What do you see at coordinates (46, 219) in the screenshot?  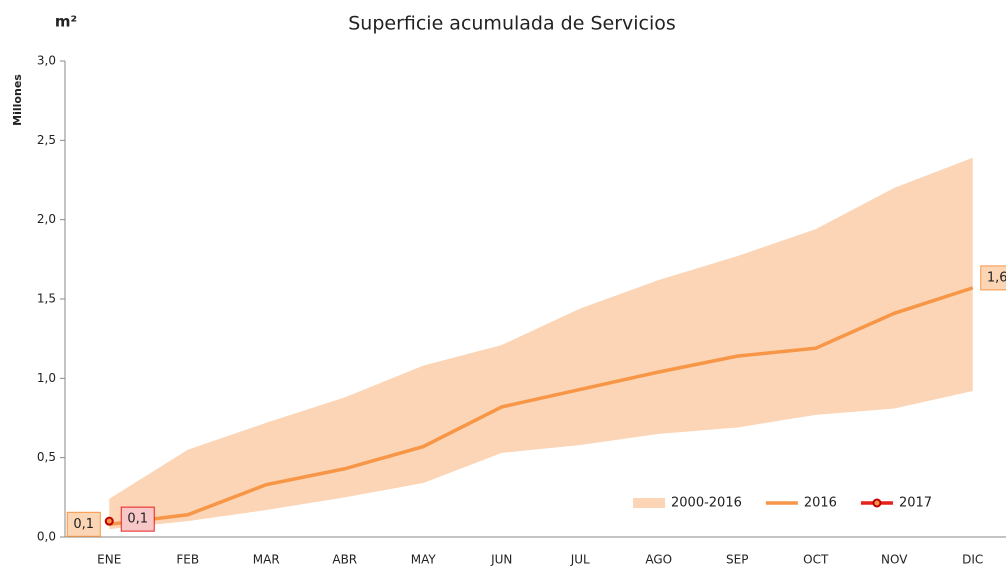 I see `y-tick-label: 2,0` at bounding box center [46, 219].